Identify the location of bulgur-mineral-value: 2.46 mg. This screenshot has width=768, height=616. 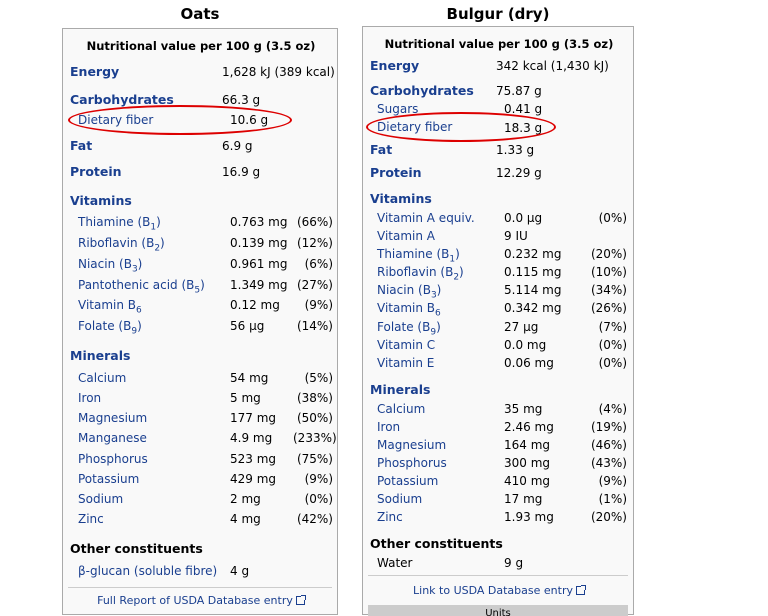
(529, 427).